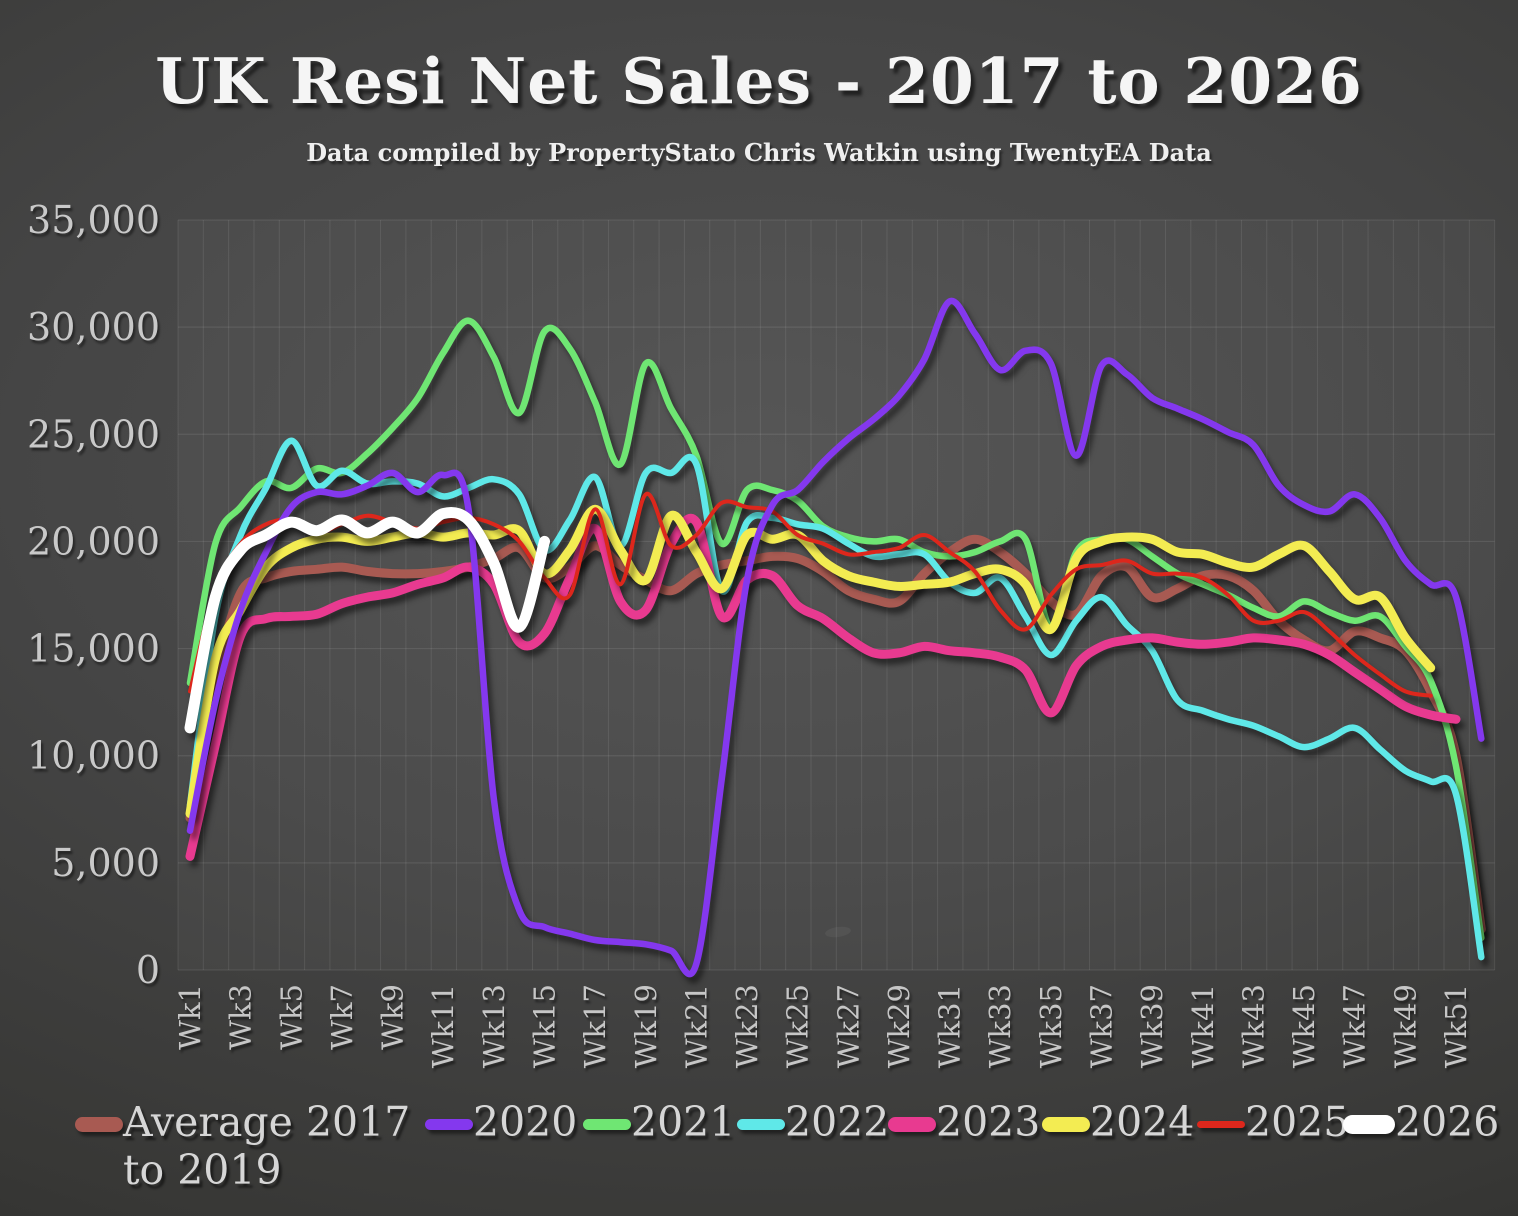  I want to click on x-tick-label: Wk3, so click(241, 1017).